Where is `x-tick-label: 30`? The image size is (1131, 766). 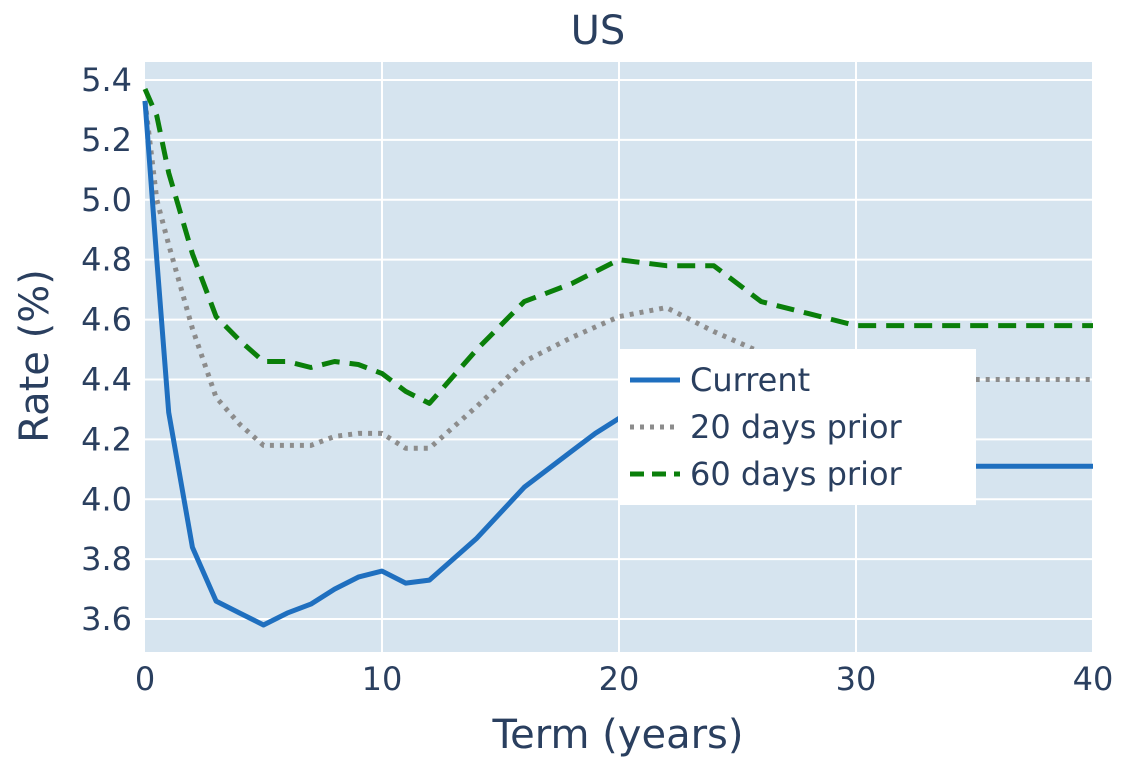
x-tick-label: 30 is located at coordinates (856, 679).